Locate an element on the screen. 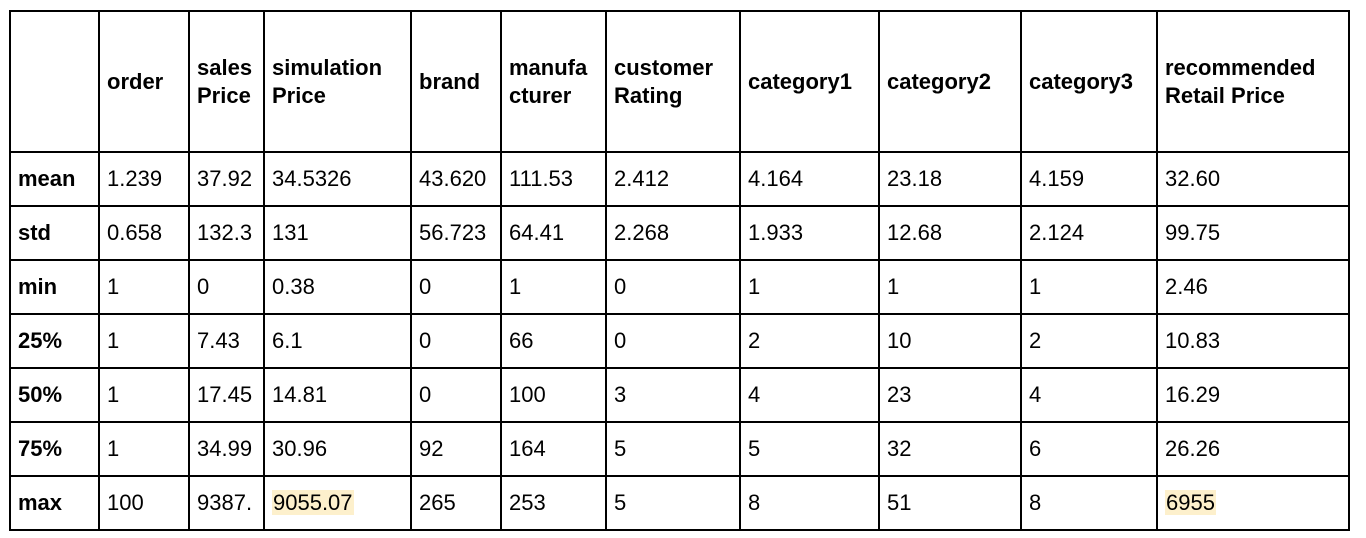  table-cell: 4.164 is located at coordinates (809, 179).